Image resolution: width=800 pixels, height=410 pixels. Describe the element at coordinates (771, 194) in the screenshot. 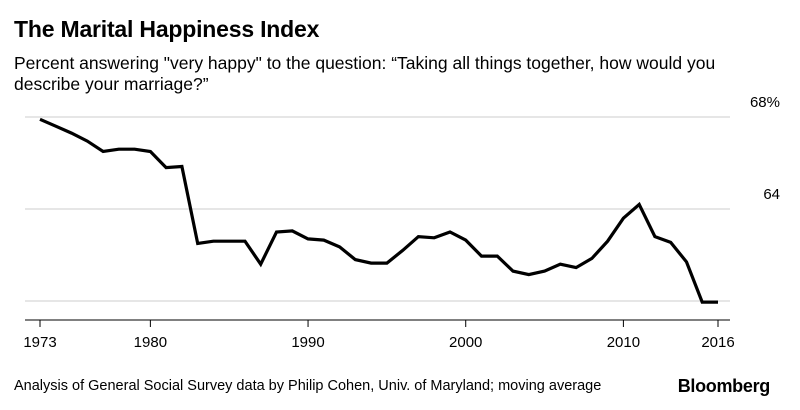

I see `y-tick-label: 64` at that location.